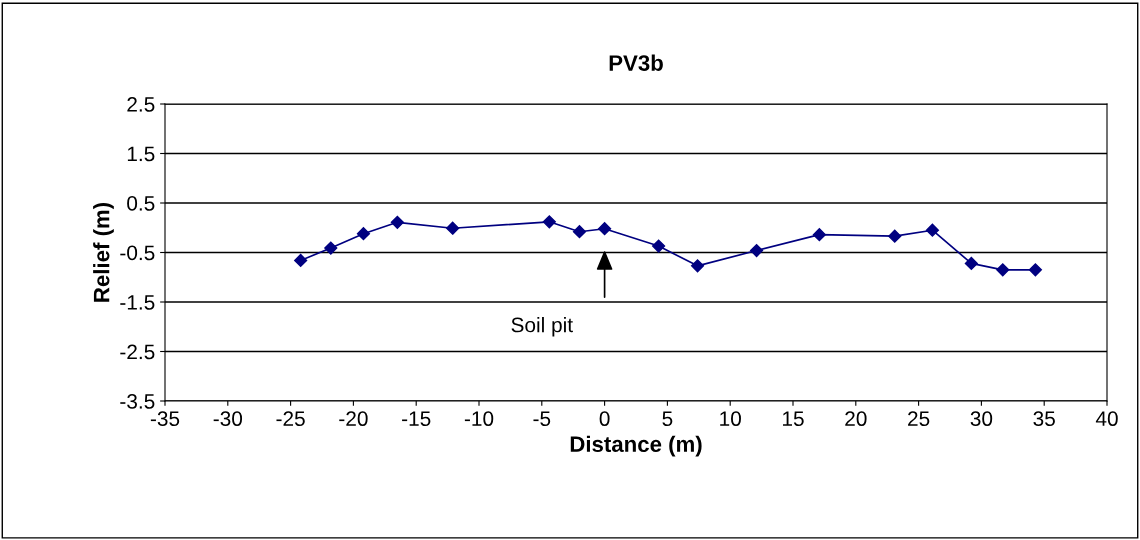 This screenshot has width=1140, height=540. Describe the element at coordinates (542, 327) in the screenshot. I see `annotation: Soil pit` at that location.